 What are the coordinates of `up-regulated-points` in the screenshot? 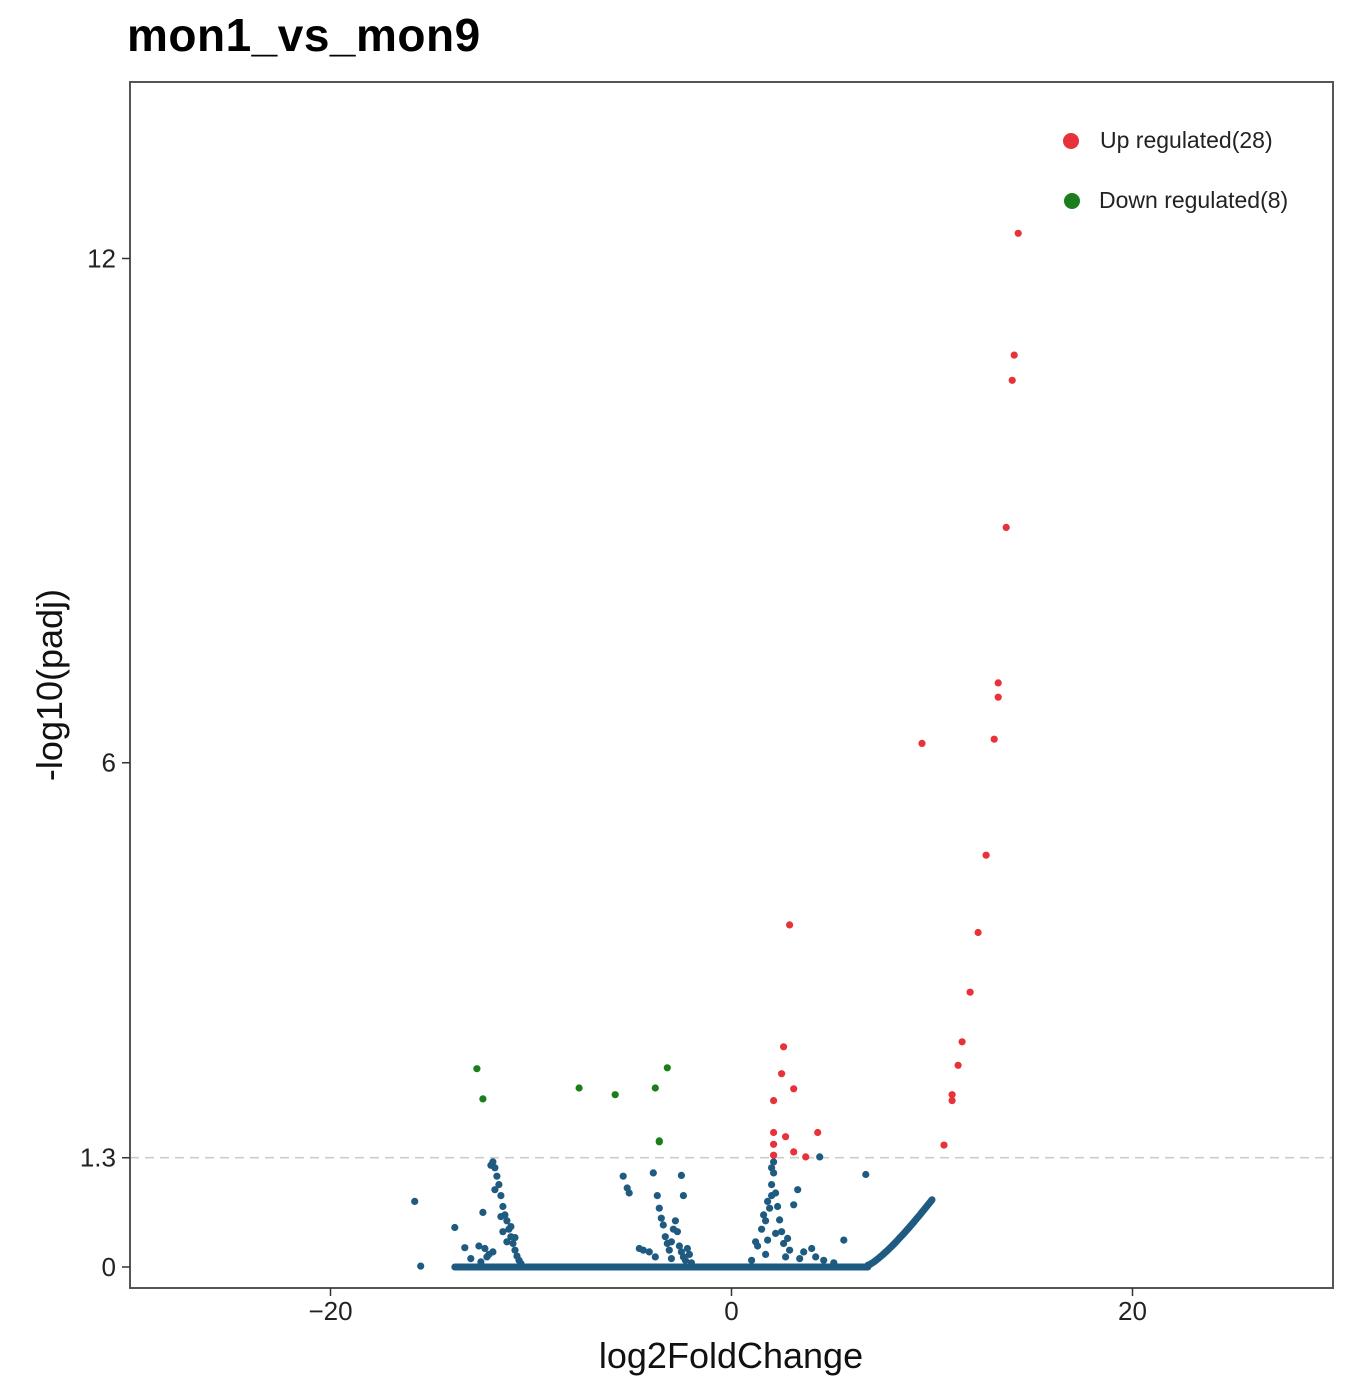 It's located at (896, 695).